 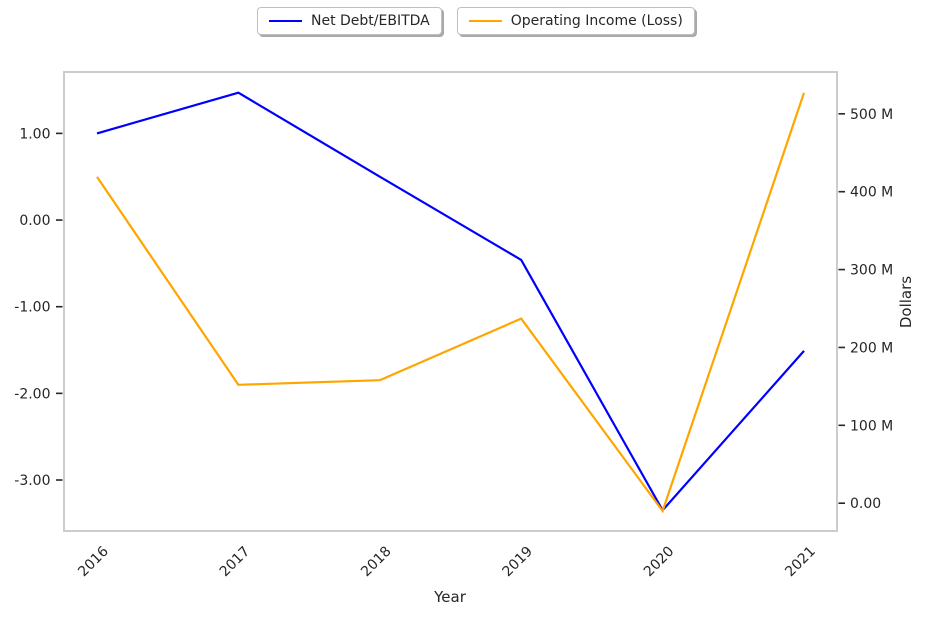 What do you see at coordinates (450, 597) in the screenshot?
I see `x-axis-title: Year` at bounding box center [450, 597].